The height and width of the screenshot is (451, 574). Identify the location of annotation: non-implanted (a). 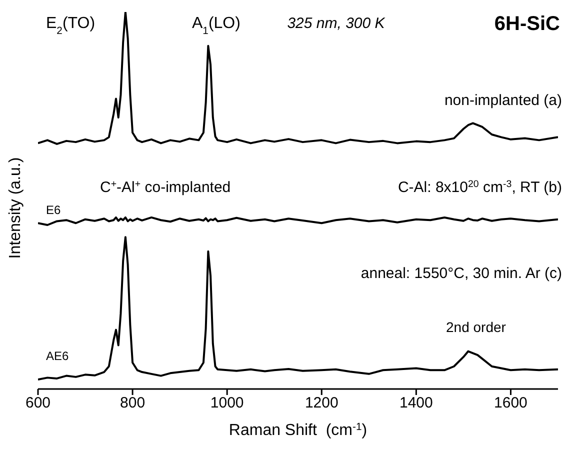
(503, 100).